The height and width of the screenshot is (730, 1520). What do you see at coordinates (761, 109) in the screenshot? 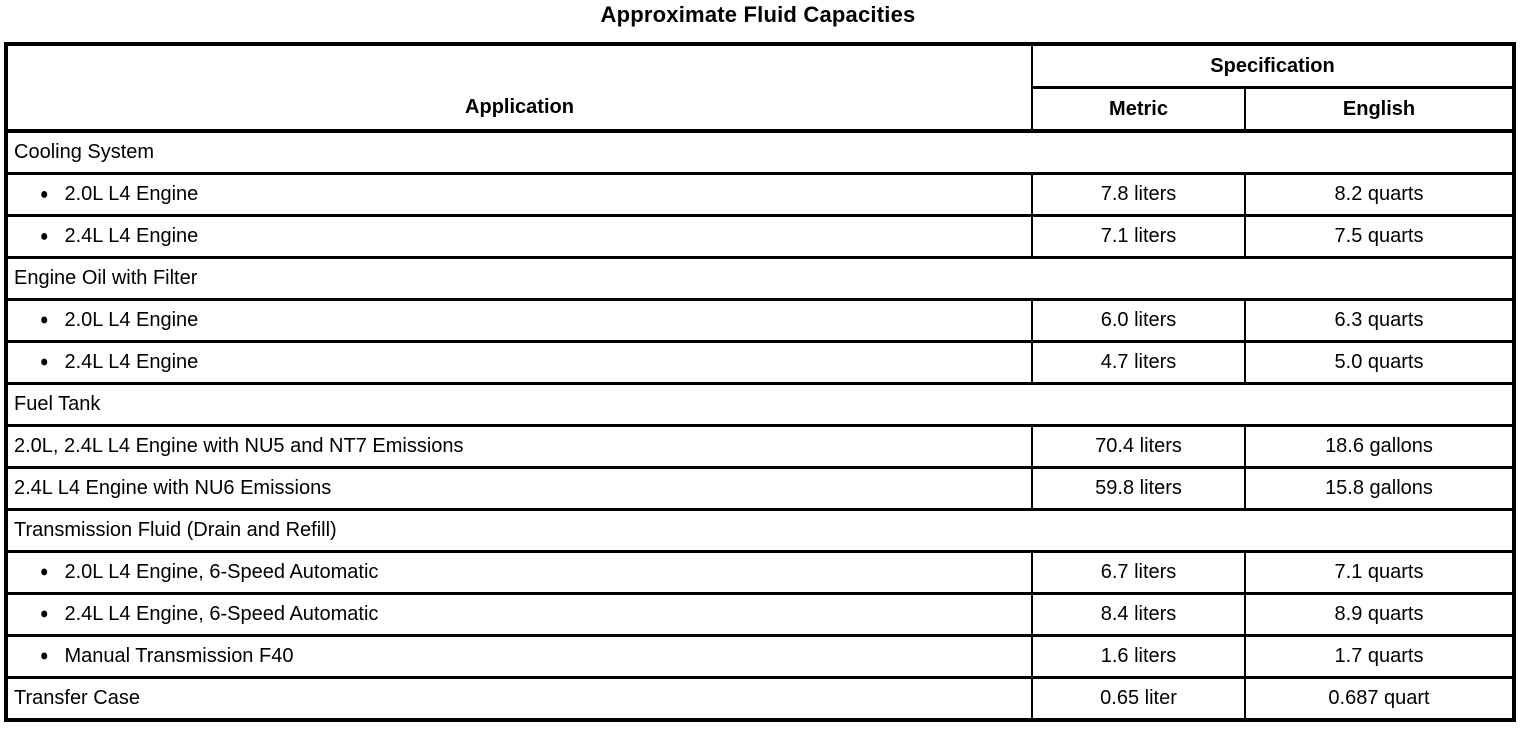
I see `header-row-2: Metric English` at bounding box center [761, 109].